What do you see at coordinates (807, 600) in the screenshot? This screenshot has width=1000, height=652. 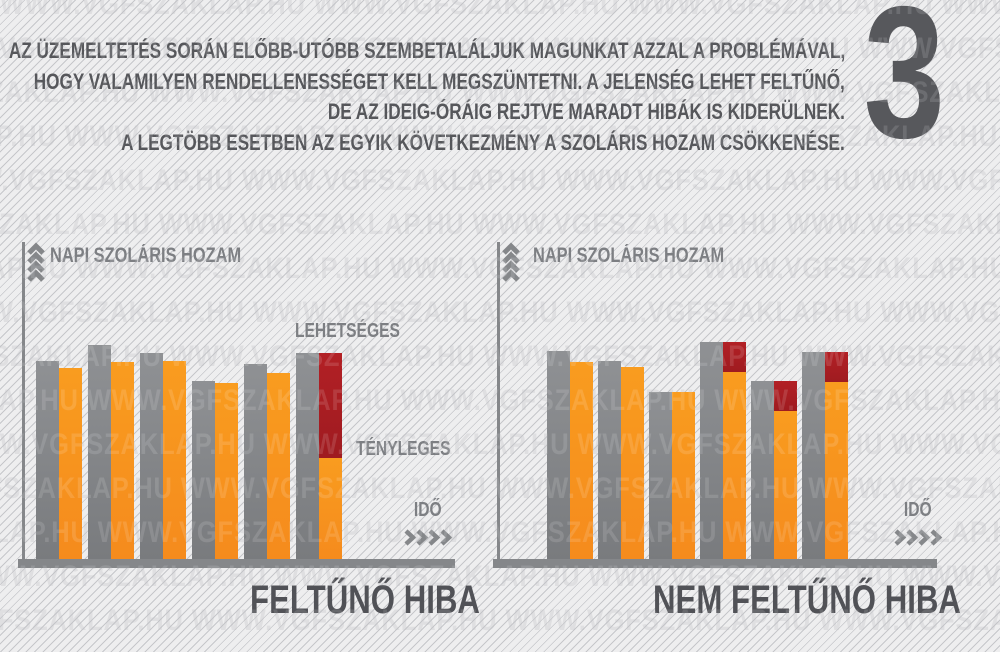 I see `chart-title-nem-feltuno-hiba: NEM FELTŰNŐ HIBA` at bounding box center [807, 600].